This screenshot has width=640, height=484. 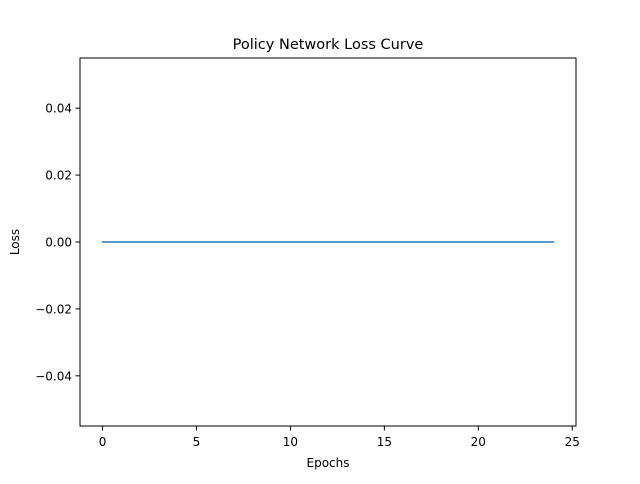 What do you see at coordinates (58, 109) in the screenshot?
I see `y-tick-label: 0.04` at bounding box center [58, 109].